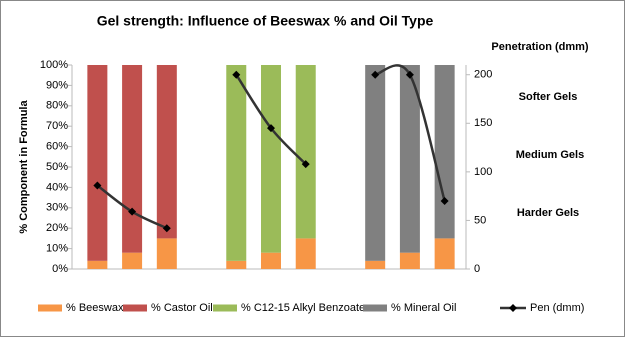 The height and width of the screenshot is (337, 625). I want to click on annotation: Medium Gels, so click(550, 155).